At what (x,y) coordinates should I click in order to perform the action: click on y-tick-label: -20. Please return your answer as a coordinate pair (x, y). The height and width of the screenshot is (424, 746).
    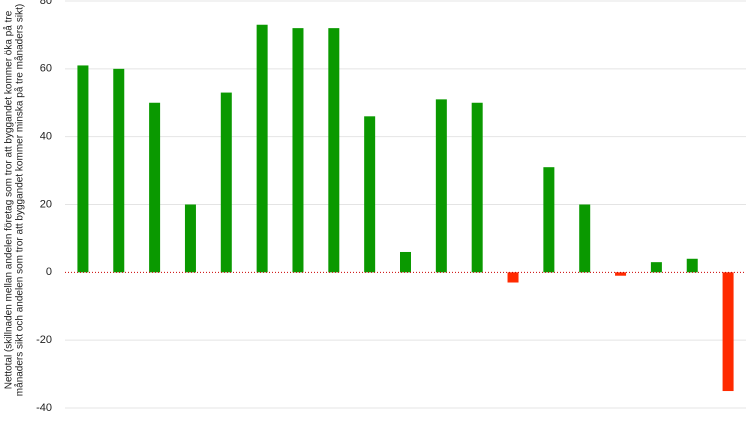
    Looking at the image, I should click on (44, 340).